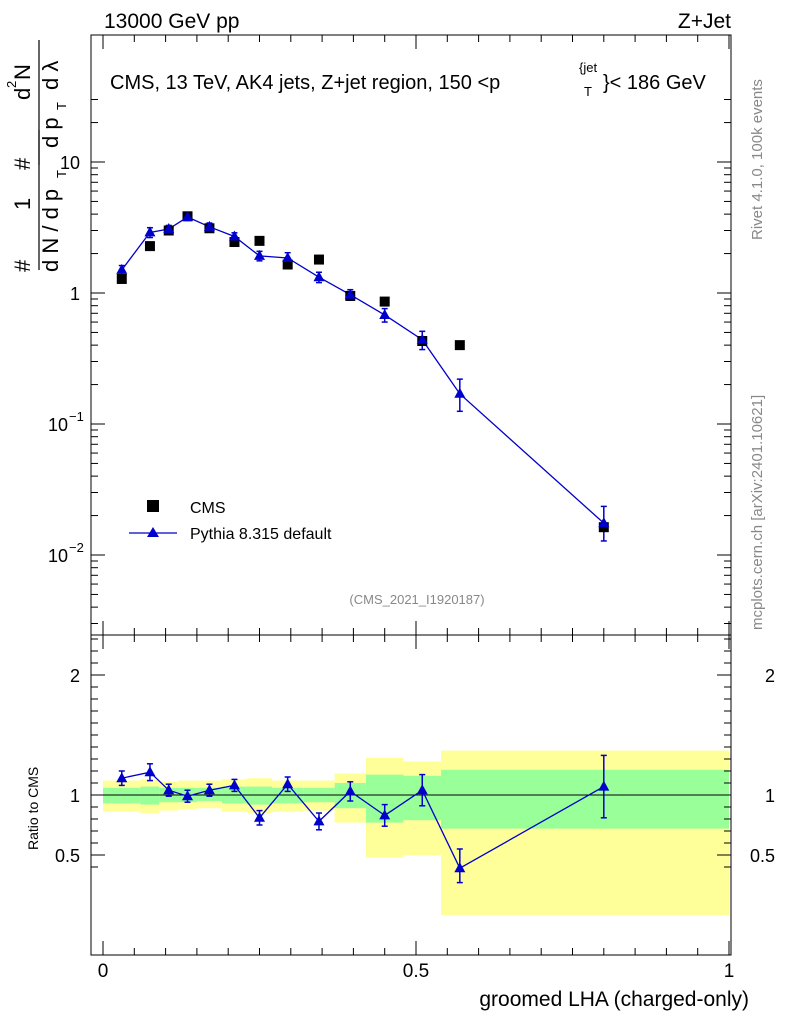 Image resolution: width=786 pixels, height=1024 pixels. What do you see at coordinates (50, 230) in the screenshot?
I see `ylabel-dn-dp: d N / d p` at bounding box center [50, 230].